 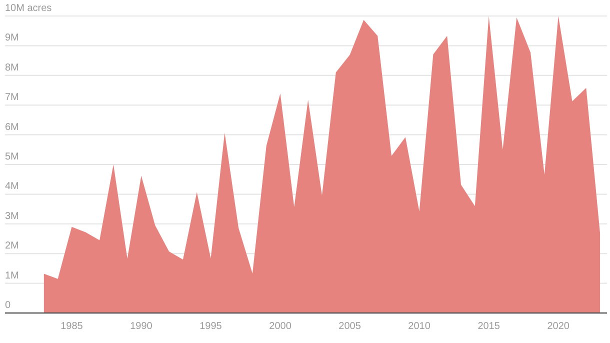 I want to click on y-tick-label: 1M, so click(x=12, y=276).